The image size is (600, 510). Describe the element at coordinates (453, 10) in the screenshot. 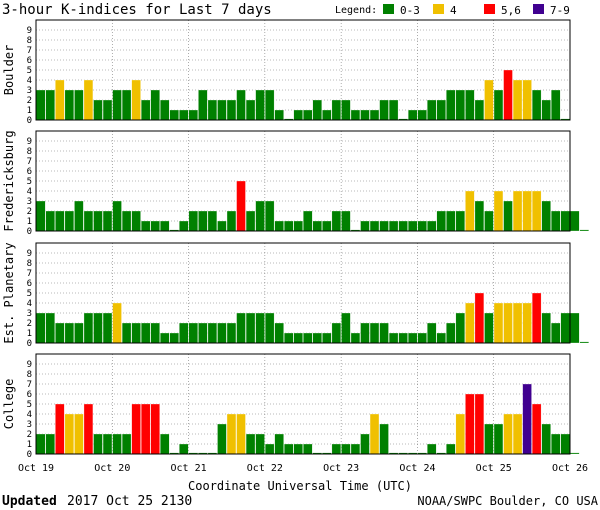

I see `legend-item-label-1: 4` at that location.